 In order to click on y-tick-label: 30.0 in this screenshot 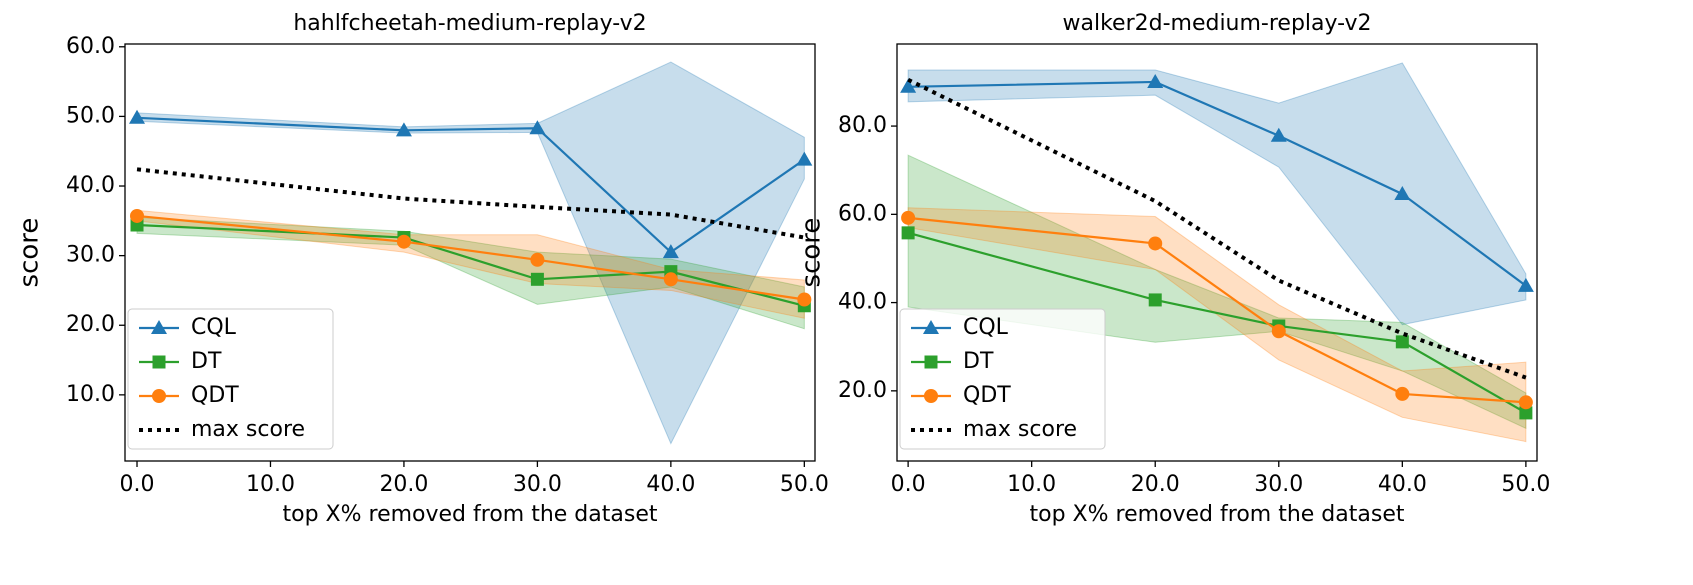, I will do `click(90, 255)`.